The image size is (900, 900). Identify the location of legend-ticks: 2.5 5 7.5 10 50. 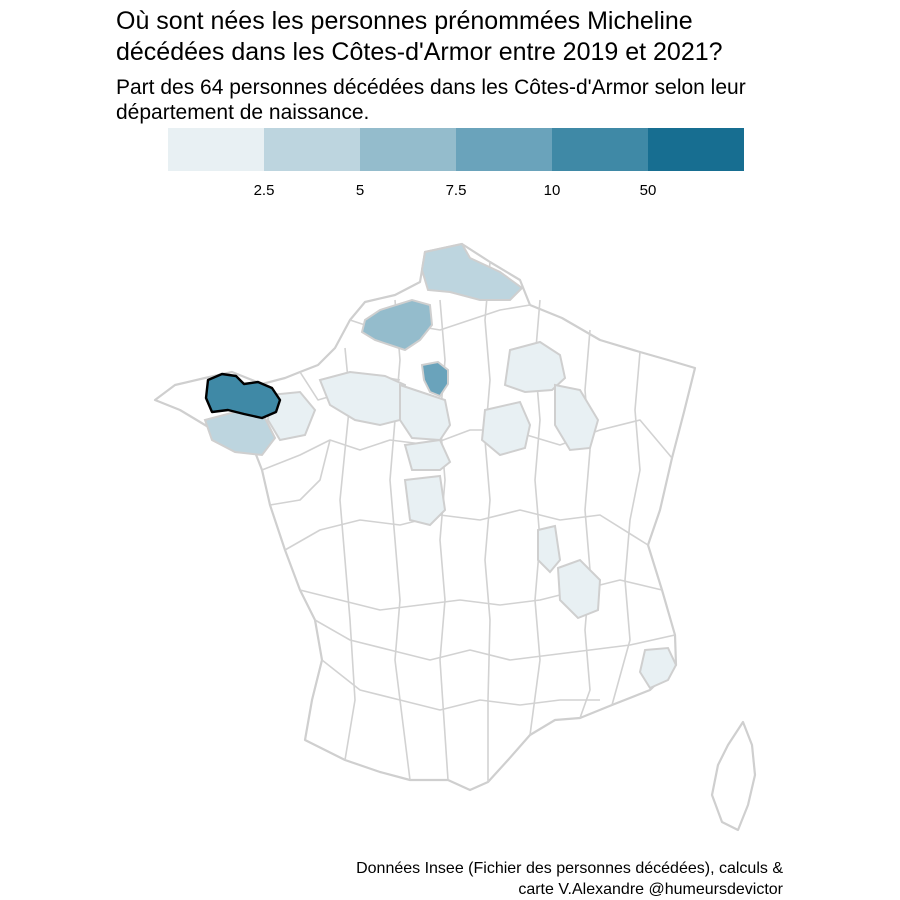
(456, 192).